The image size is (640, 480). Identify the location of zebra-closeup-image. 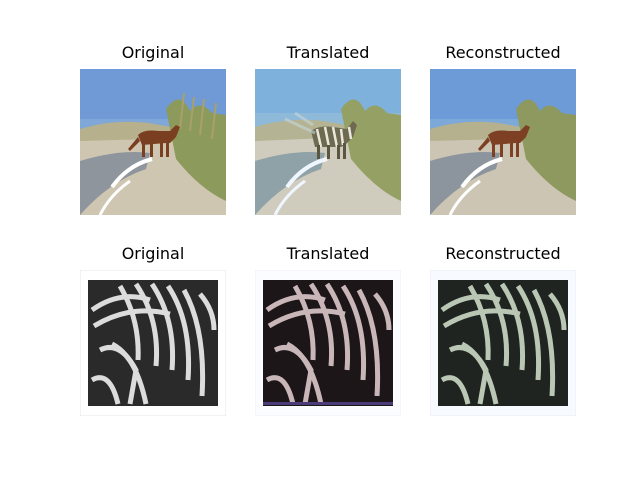
(153, 343).